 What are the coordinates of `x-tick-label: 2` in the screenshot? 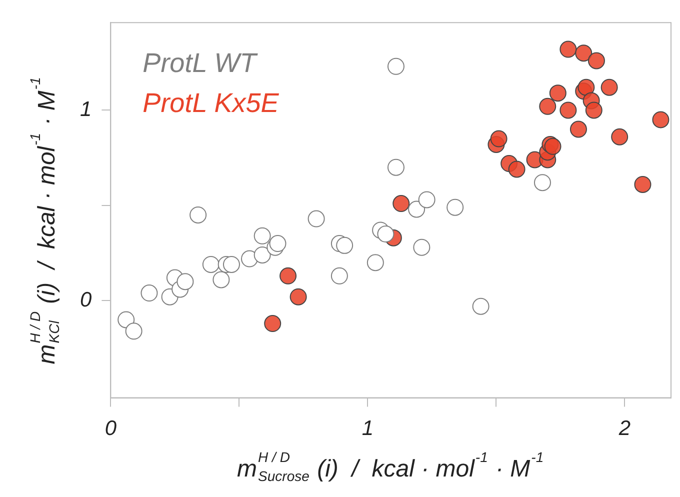 It's located at (624, 428).